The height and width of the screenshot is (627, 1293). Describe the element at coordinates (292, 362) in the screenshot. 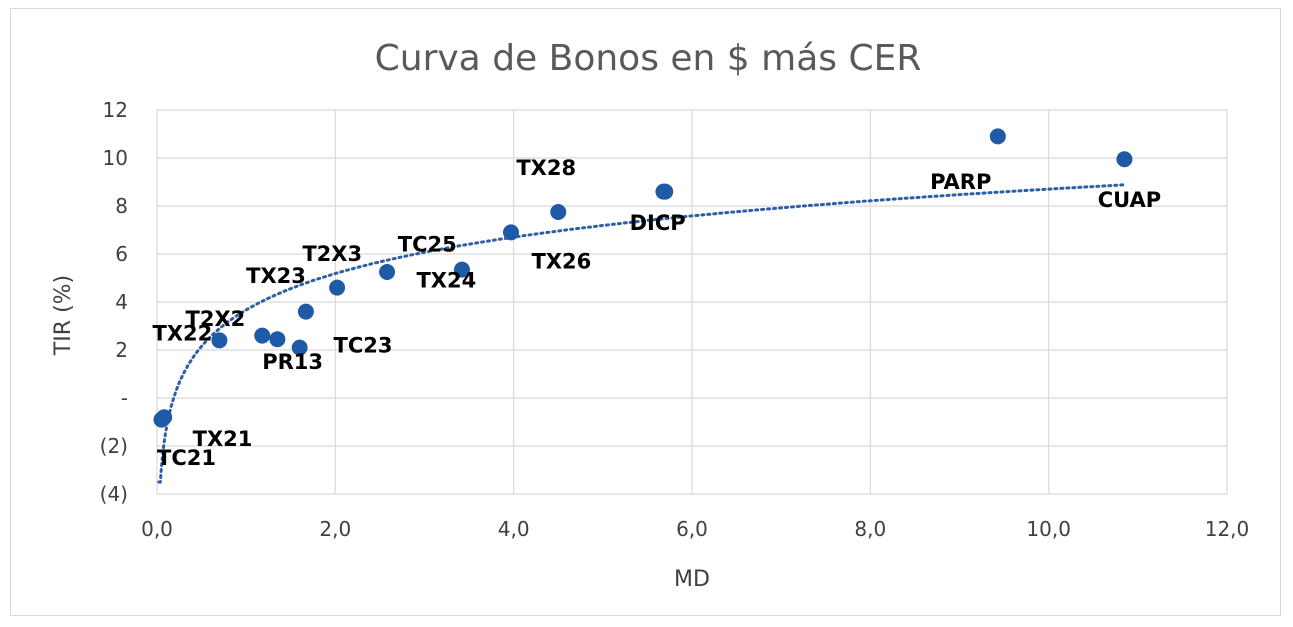

I see `point-label: PR13` at that location.